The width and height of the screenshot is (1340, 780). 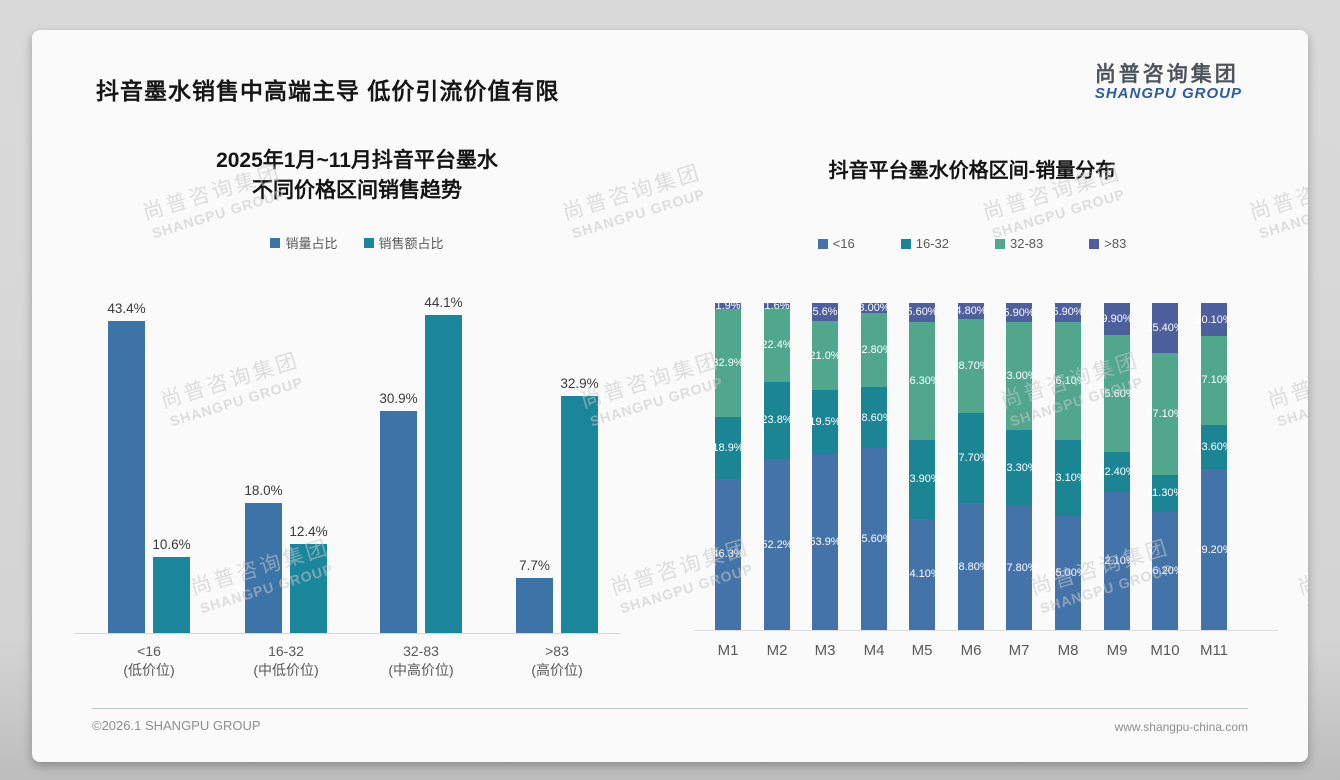 What do you see at coordinates (403, 242) in the screenshot?
I see `legend-item-销售额占比: 销售额占比` at bounding box center [403, 242].